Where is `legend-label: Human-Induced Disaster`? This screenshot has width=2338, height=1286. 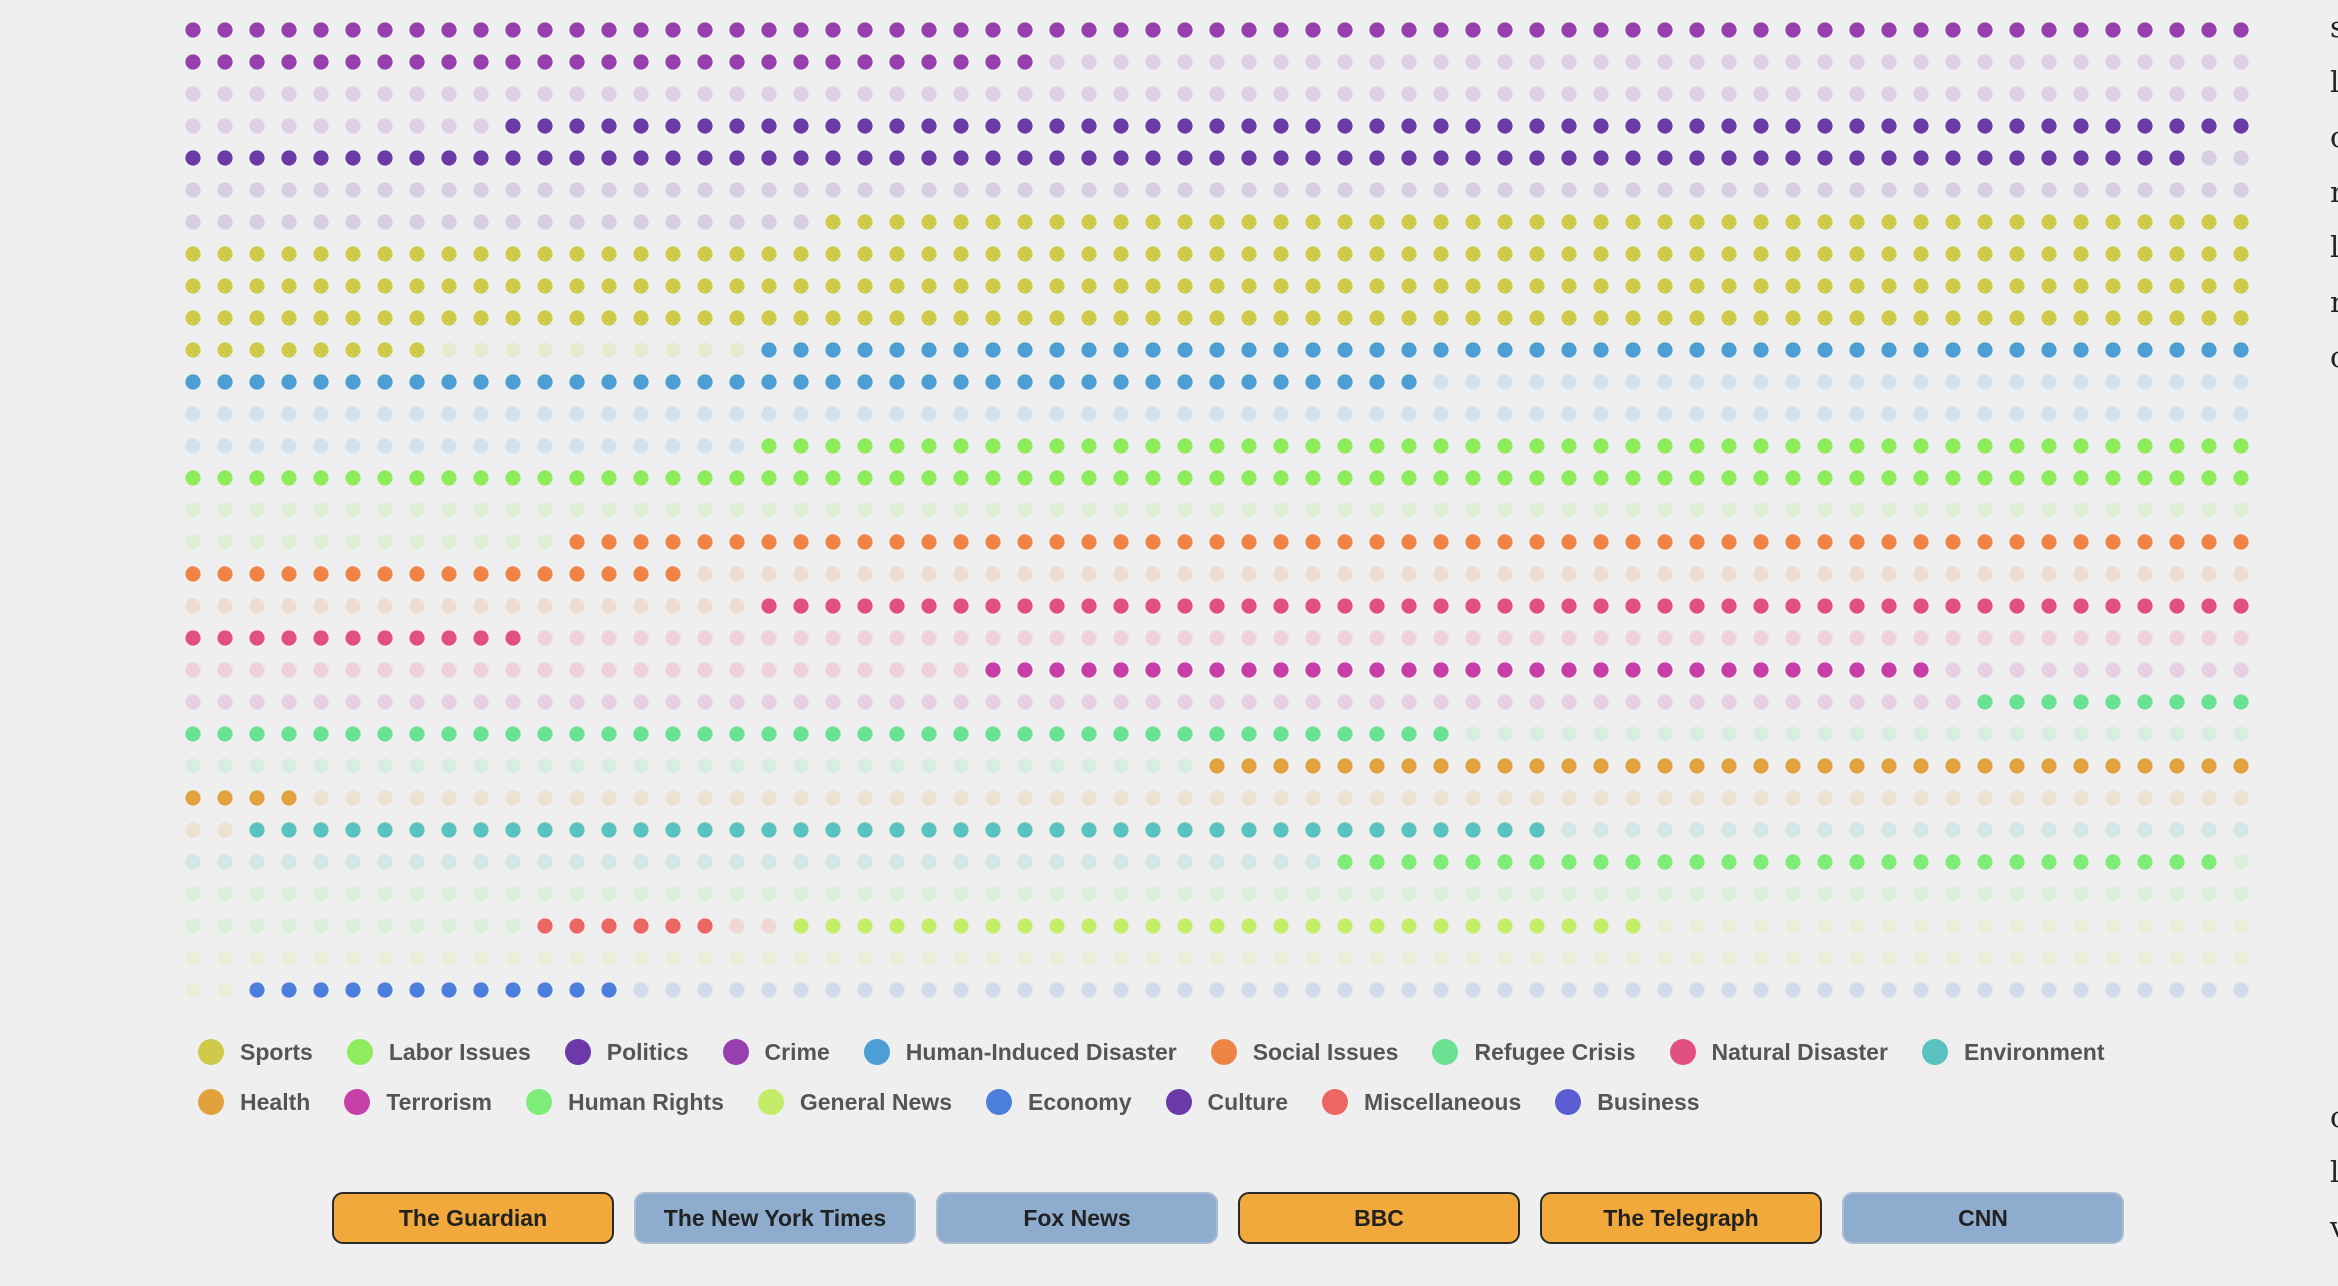 legend-label: Human-Induced Disaster is located at coordinates (1041, 1051).